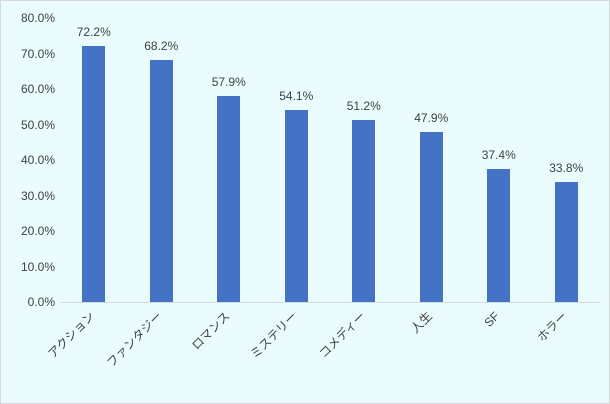  I want to click on bar-value-label: 51.2%, so click(363, 106).